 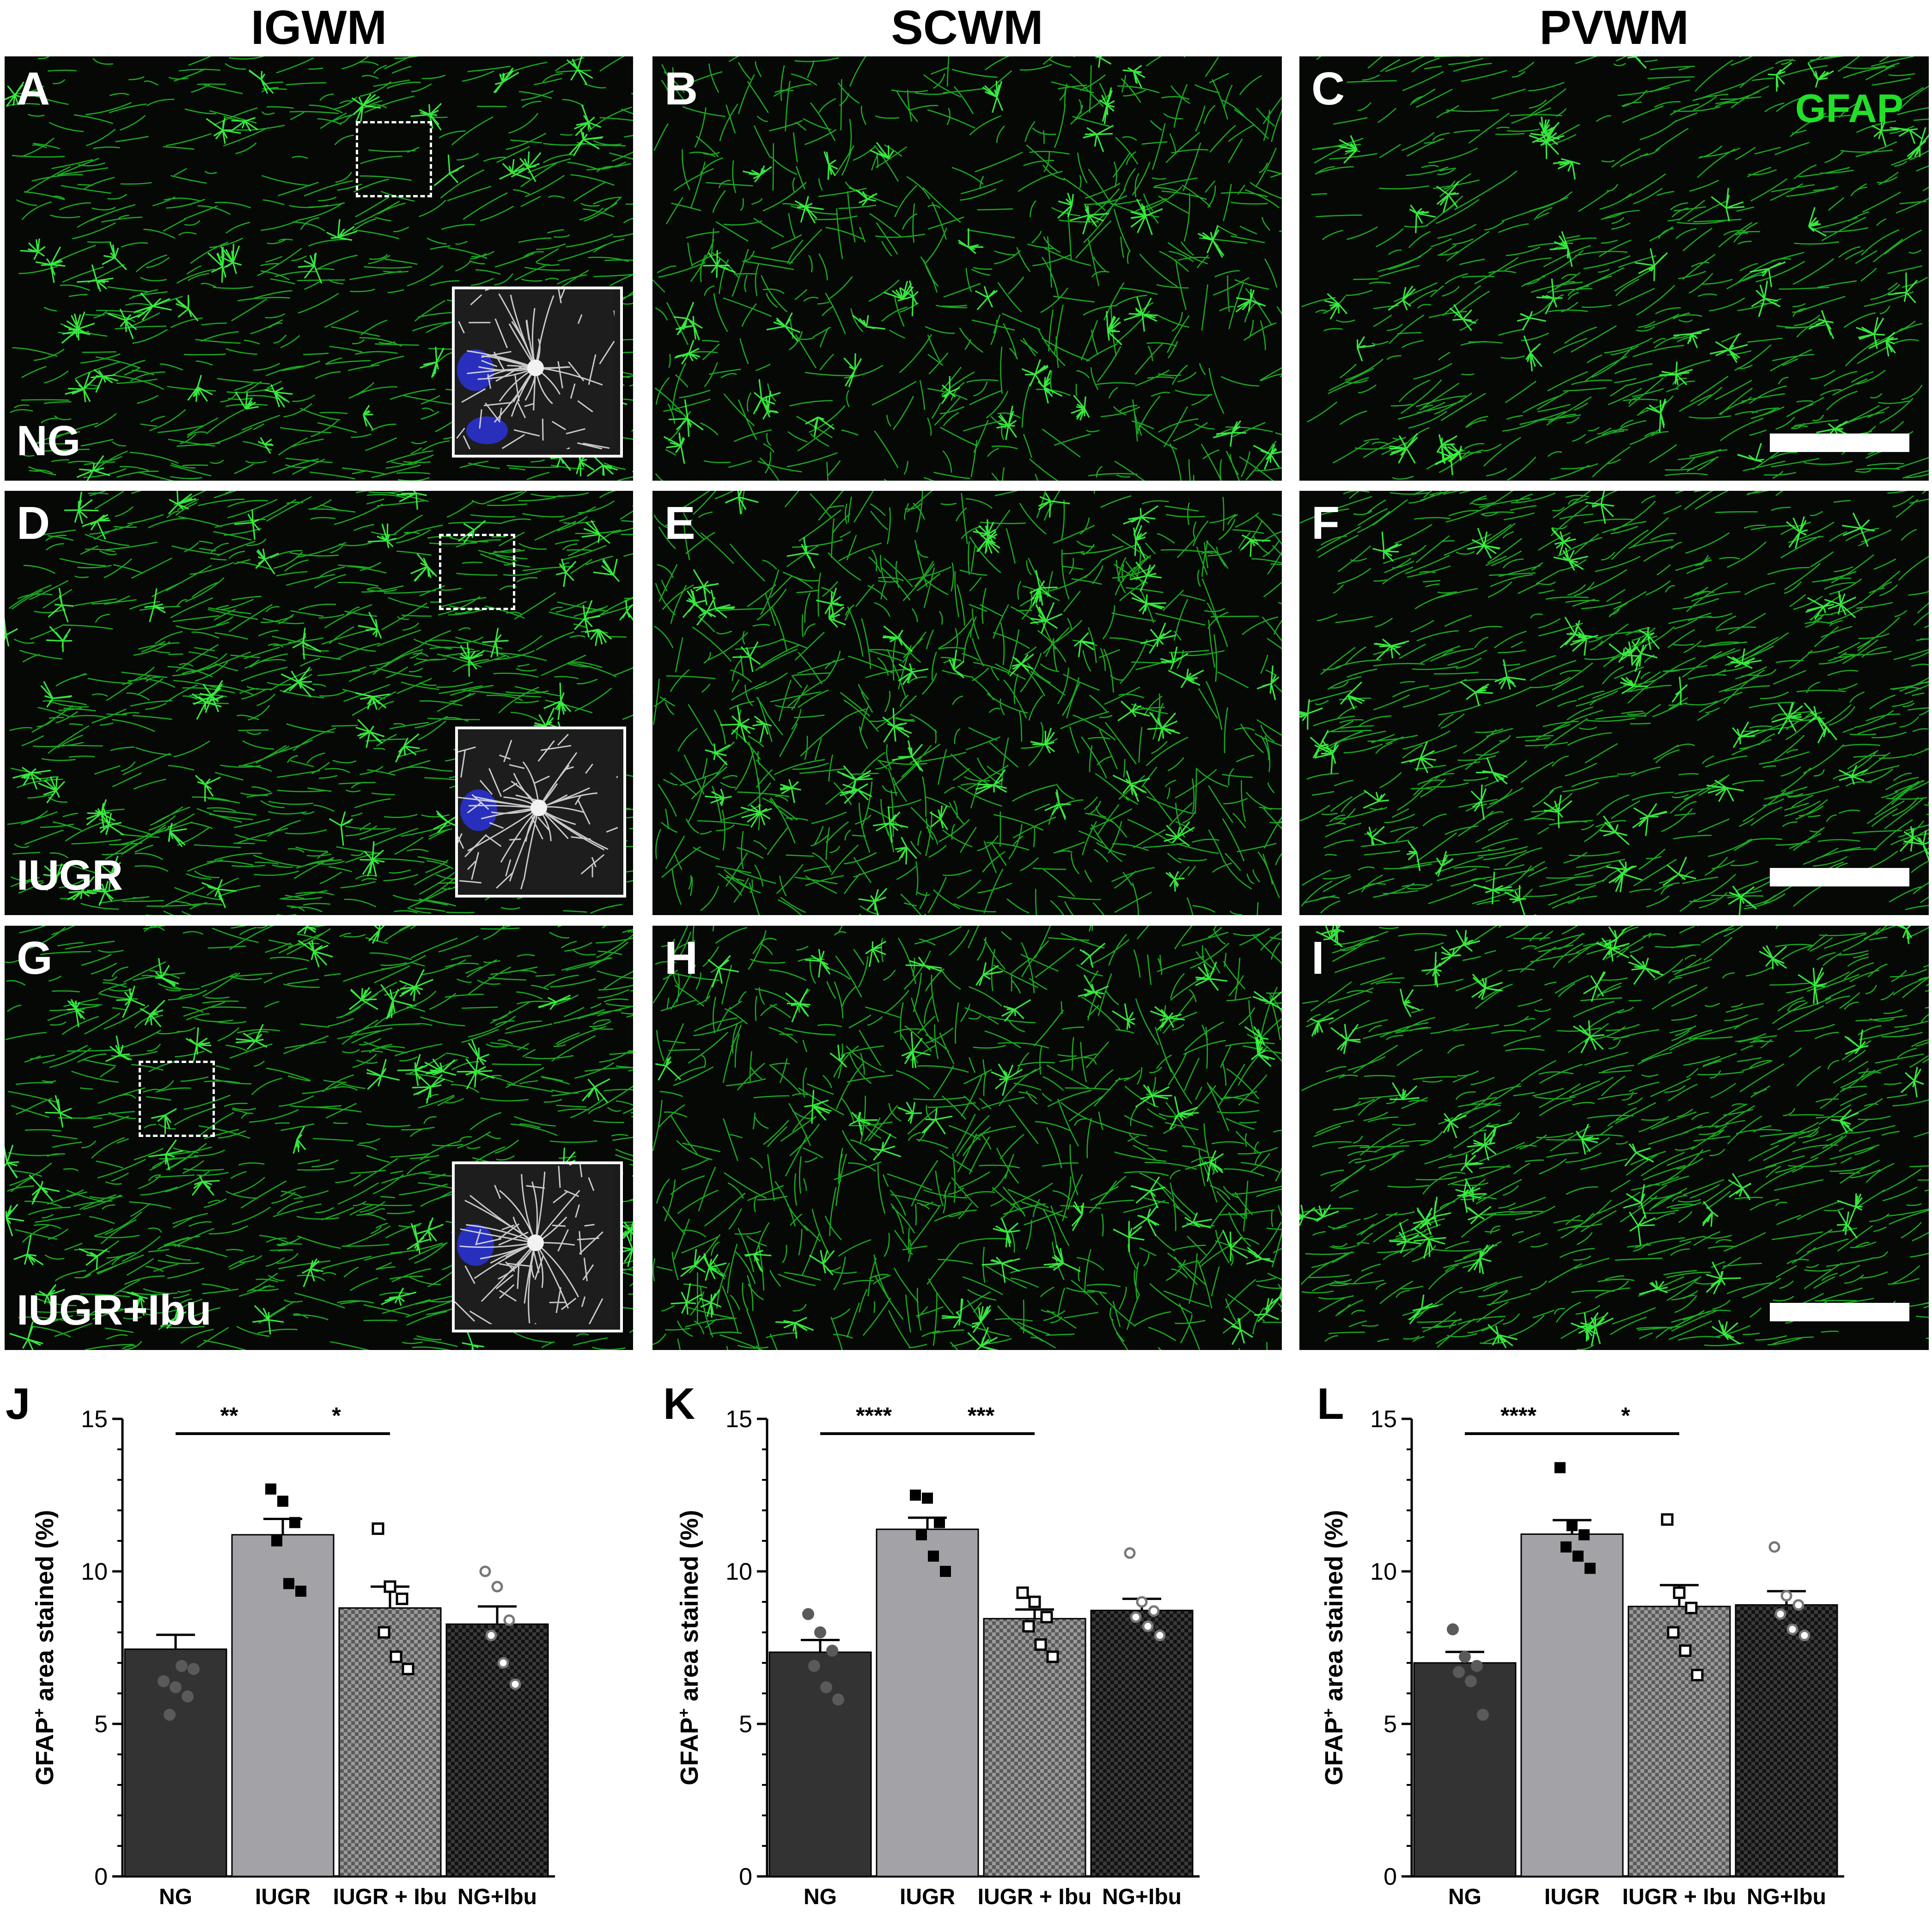 I want to click on bar-iugr-ibu, so click(x=1034, y=1747).